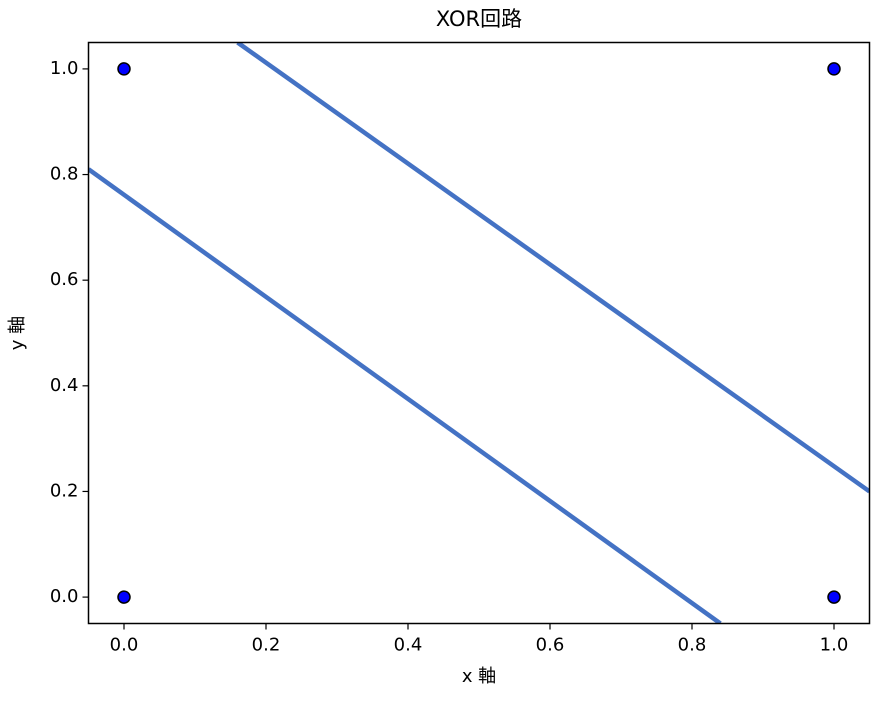 The height and width of the screenshot is (701, 887). Describe the element at coordinates (64, 385) in the screenshot. I see `y-tick-label: 0.4` at that location.